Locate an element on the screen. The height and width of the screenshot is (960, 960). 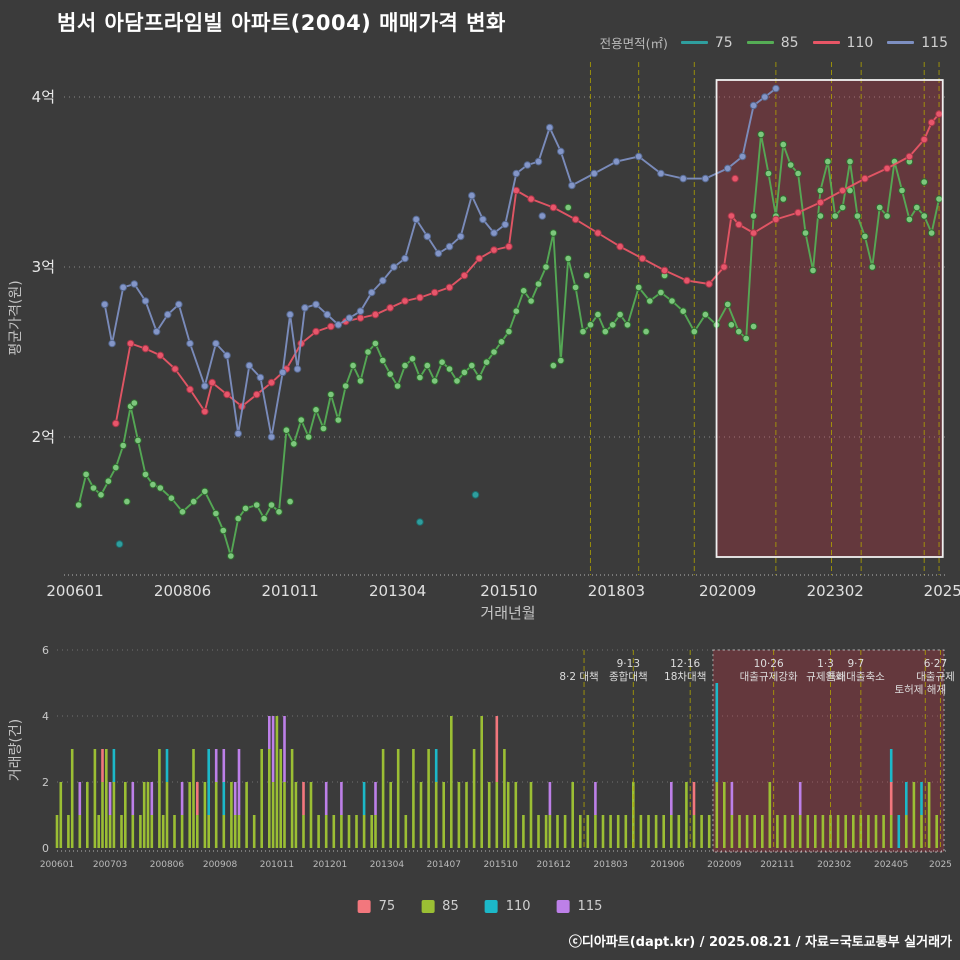
policy-annotation: 12·16 is located at coordinates (685, 664).